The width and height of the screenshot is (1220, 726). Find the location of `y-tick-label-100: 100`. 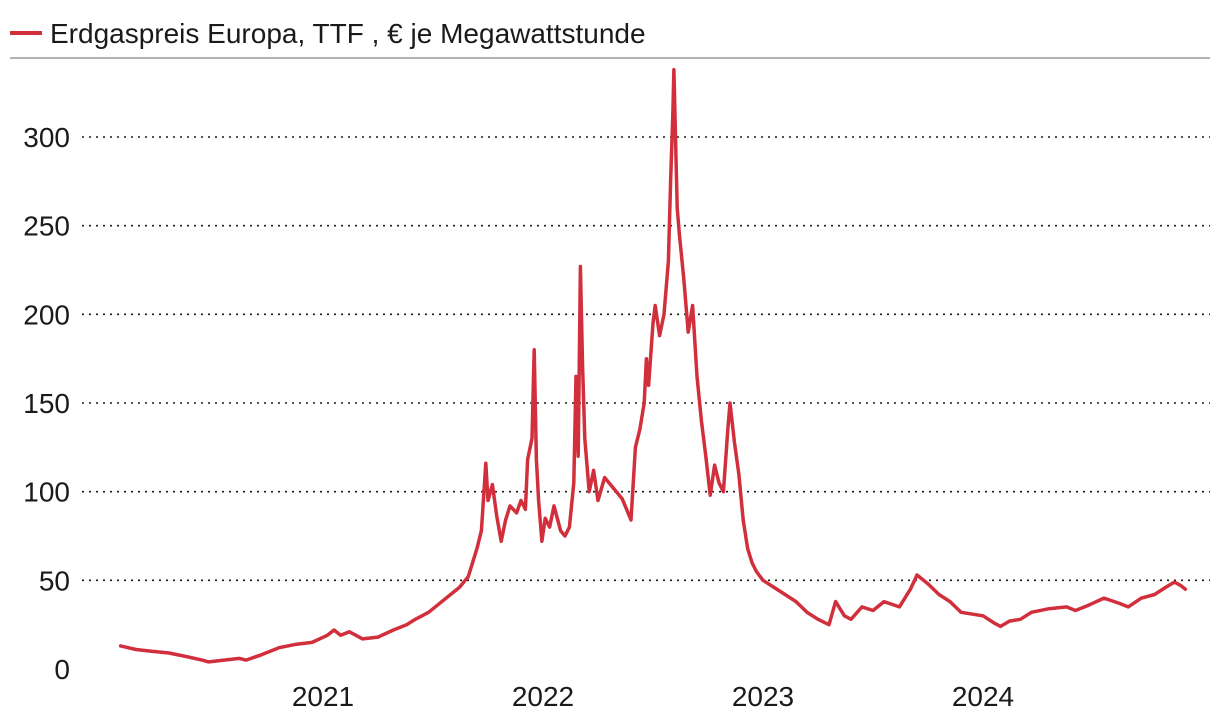

y-tick-label-100: 100 is located at coordinates (46, 492).